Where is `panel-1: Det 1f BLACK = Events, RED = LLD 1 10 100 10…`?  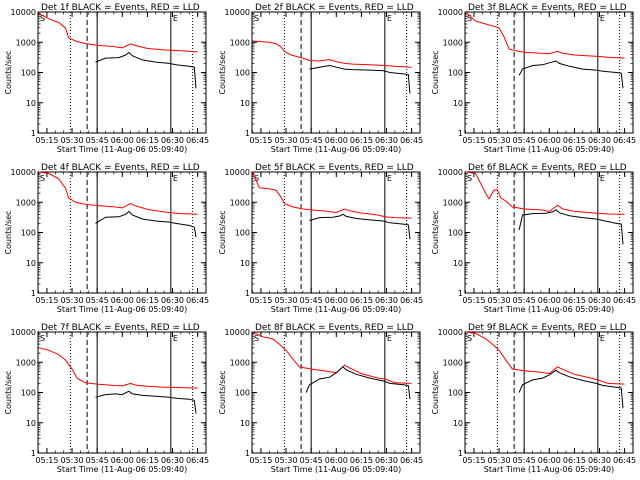
panel-1: Det 1f BLACK = Events, RED = LLD 1 10 100 10… is located at coordinates (106, 78).